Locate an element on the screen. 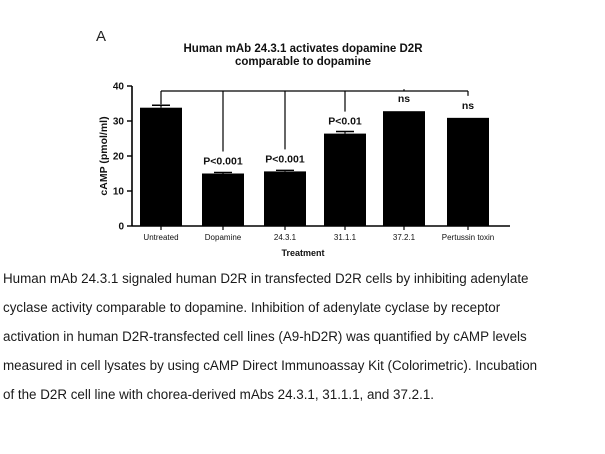 The height and width of the screenshot is (454, 605). x-tick-label: Pertussin toxin is located at coordinates (468, 237).